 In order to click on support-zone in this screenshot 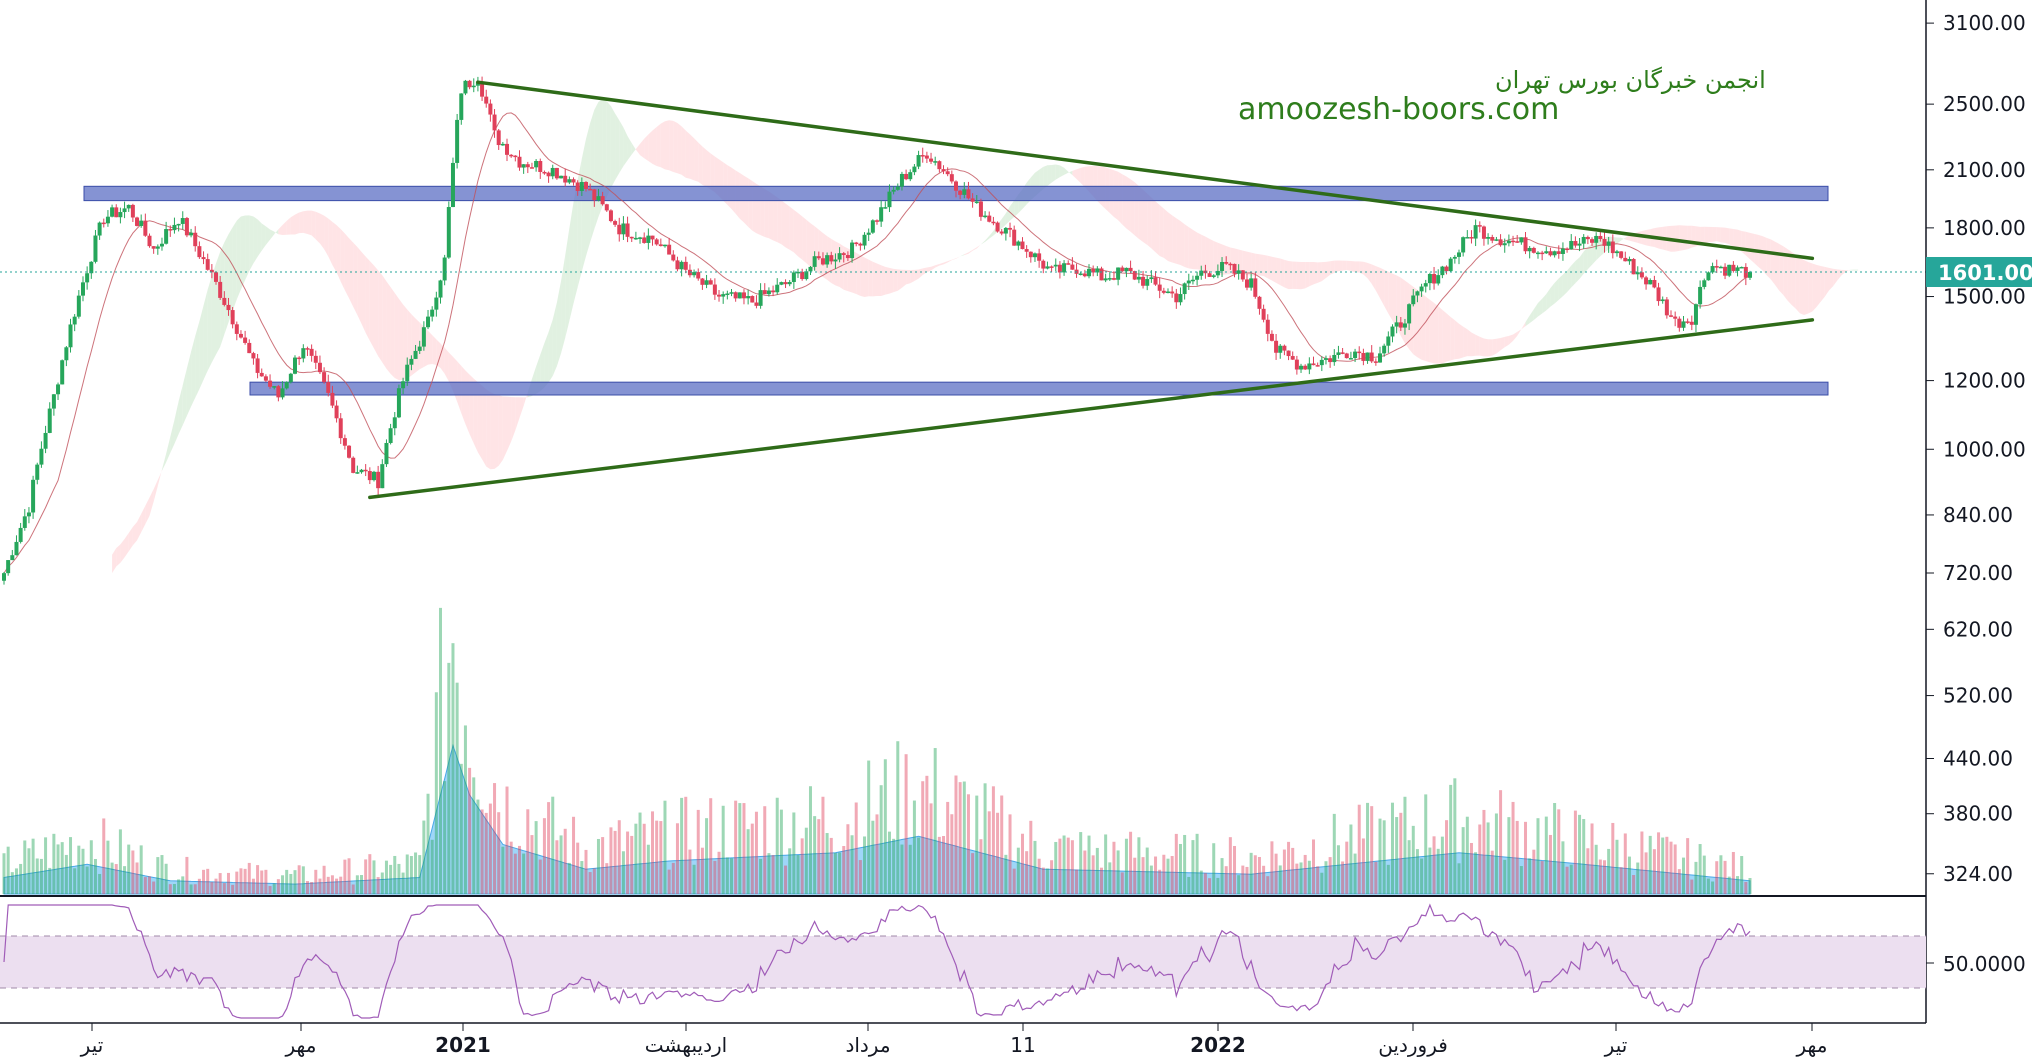, I will do `click(1039, 388)`.